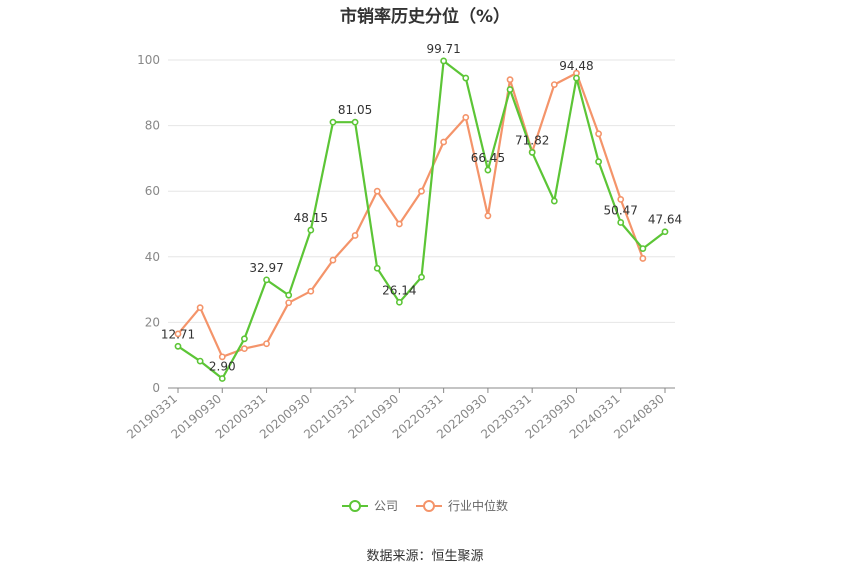 The height and width of the screenshot is (575, 850). Describe the element at coordinates (385, 506) in the screenshot. I see `legend-label-company: 公司` at that location.